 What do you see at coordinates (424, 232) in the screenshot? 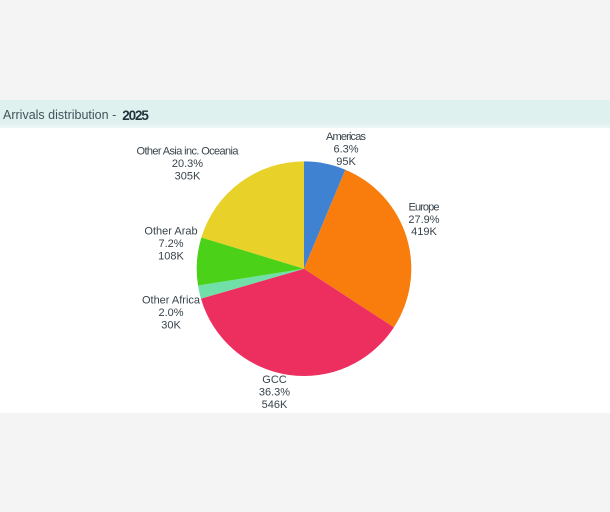
I see `svg-text: 419K` at bounding box center [424, 232].